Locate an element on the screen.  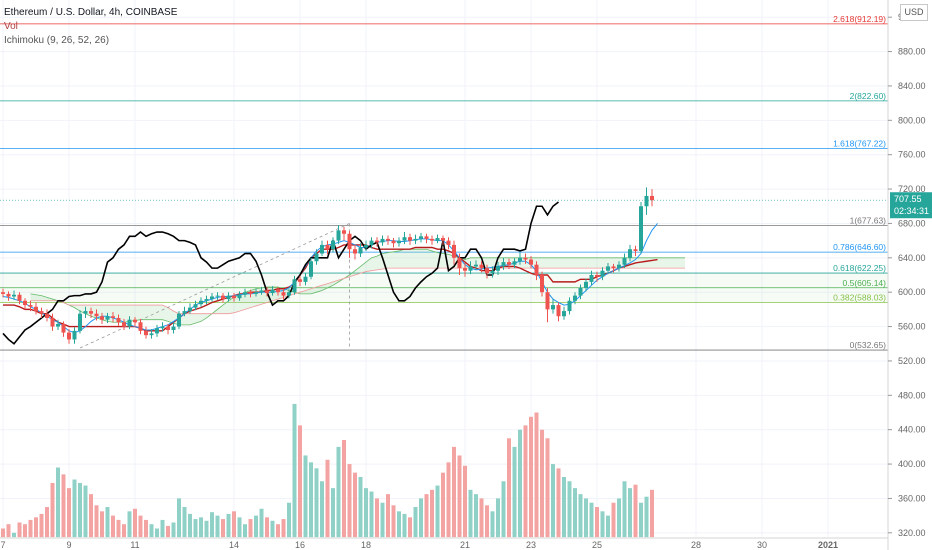
fib-label: 1(677.63) is located at coordinates (868, 220).